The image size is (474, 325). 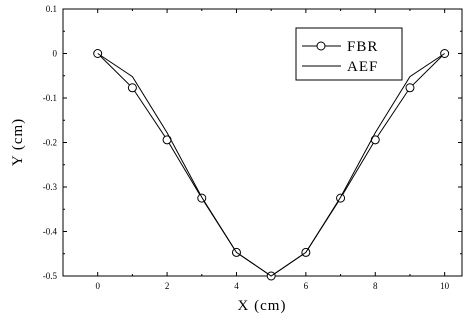 What do you see at coordinates (362, 47) in the screenshot?
I see `legend-fbr-label: FBR` at bounding box center [362, 47].